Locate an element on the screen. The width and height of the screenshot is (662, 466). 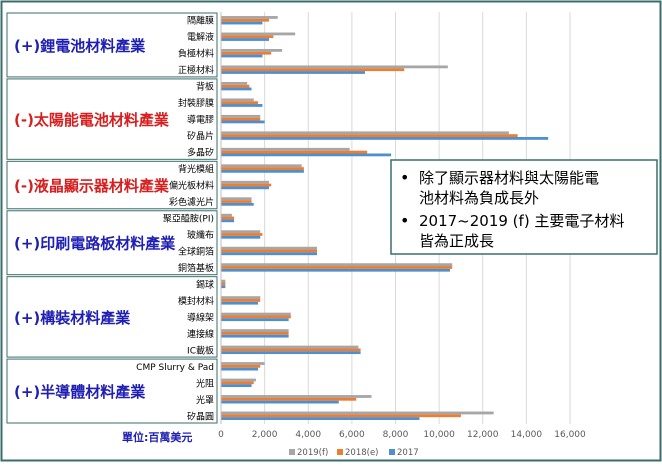
x-tick-label: 0 is located at coordinates (221, 435).